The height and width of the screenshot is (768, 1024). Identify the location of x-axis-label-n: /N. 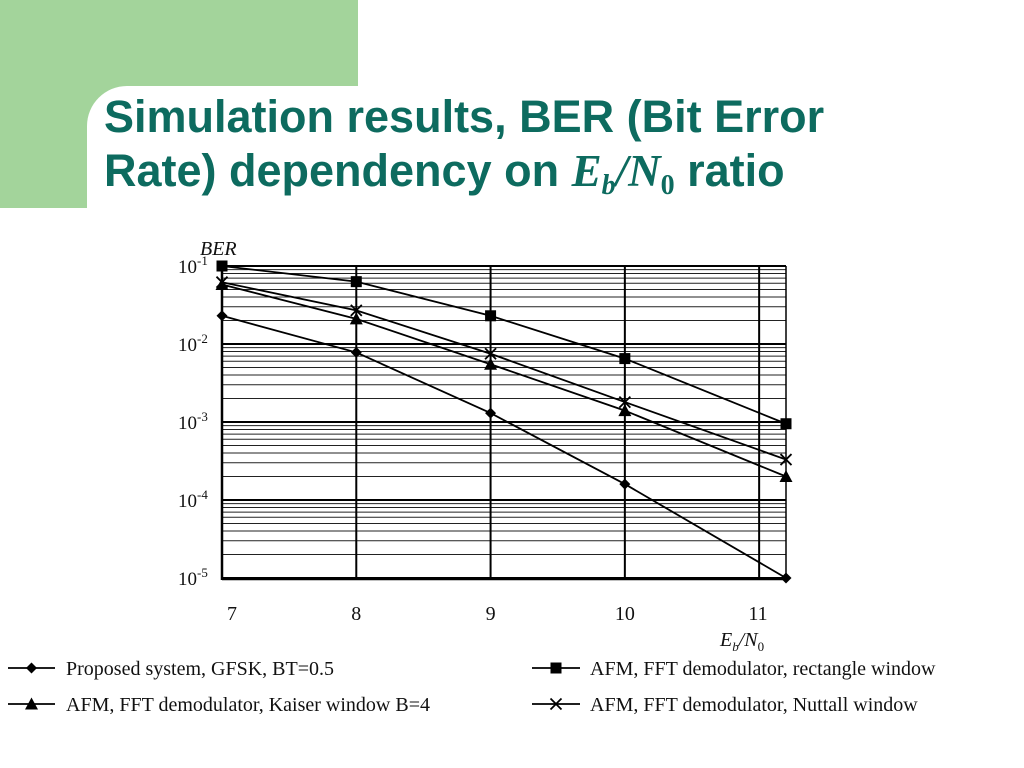
(749, 640).